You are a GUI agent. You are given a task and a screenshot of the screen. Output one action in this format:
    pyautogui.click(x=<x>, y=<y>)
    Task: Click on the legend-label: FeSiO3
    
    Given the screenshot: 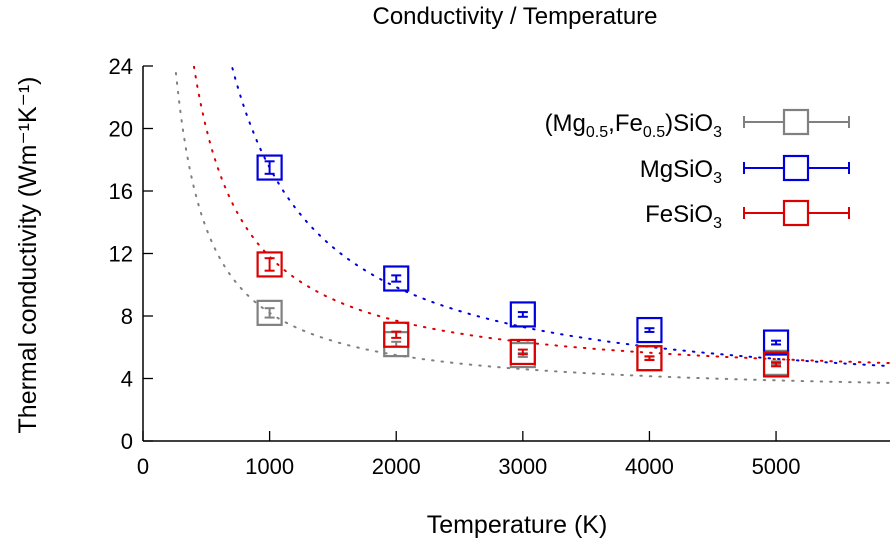 What is the action you would take?
    pyautogui.click(x=683, y=216)
    